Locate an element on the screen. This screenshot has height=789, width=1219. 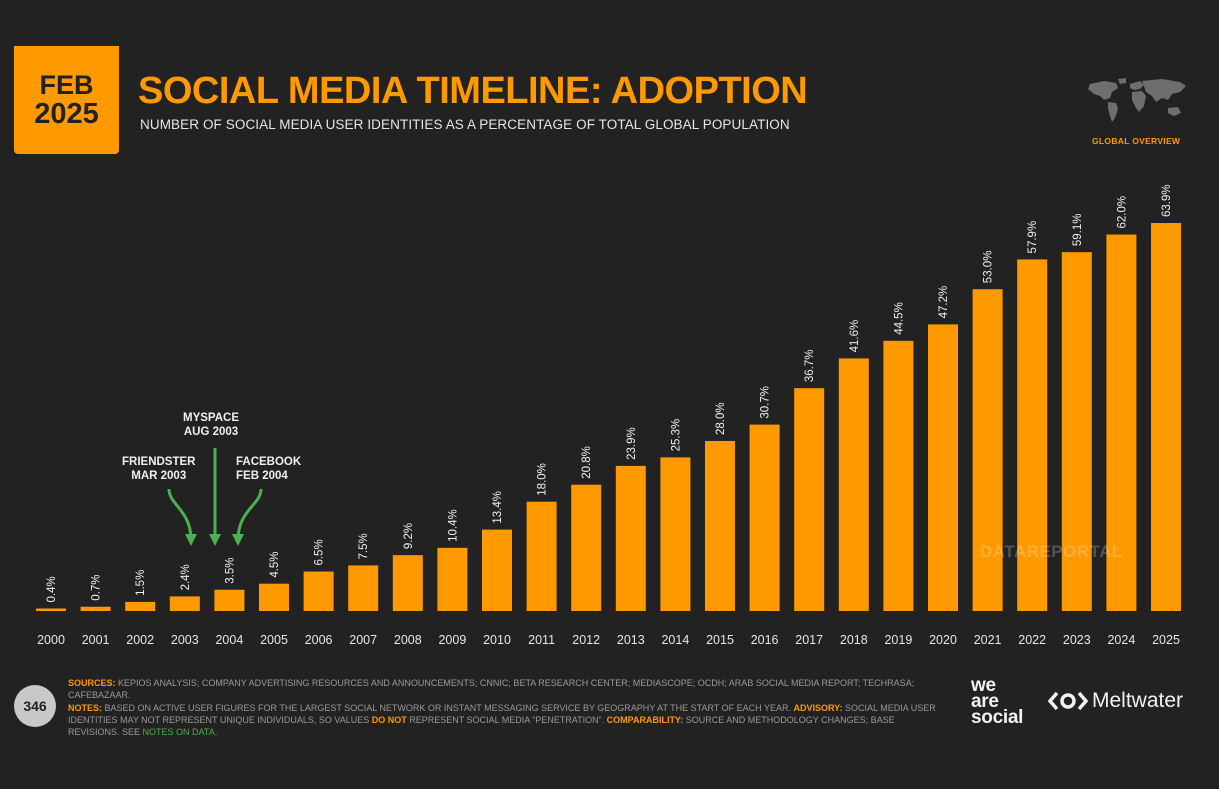
we-are-social-logo: we are social is located at coordinates (997, 701).